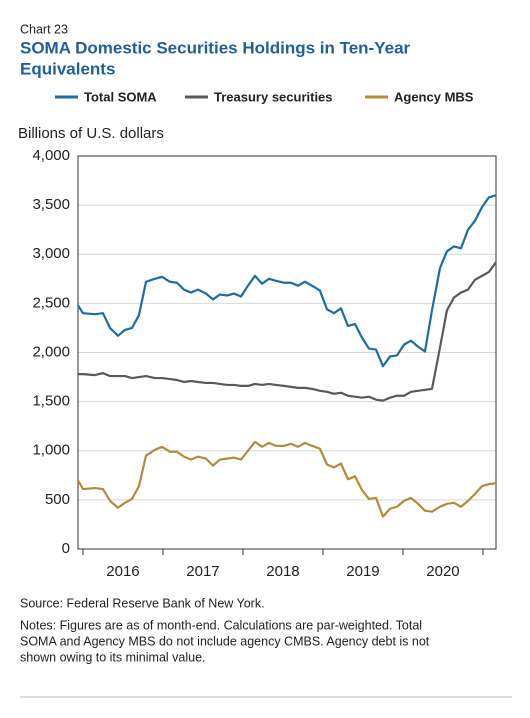 The height and width of the screenshot is (718, 530). Describe the element at coordinates (202, 571) in the screenshot. I see `x-tick-label: 2017` at that location.